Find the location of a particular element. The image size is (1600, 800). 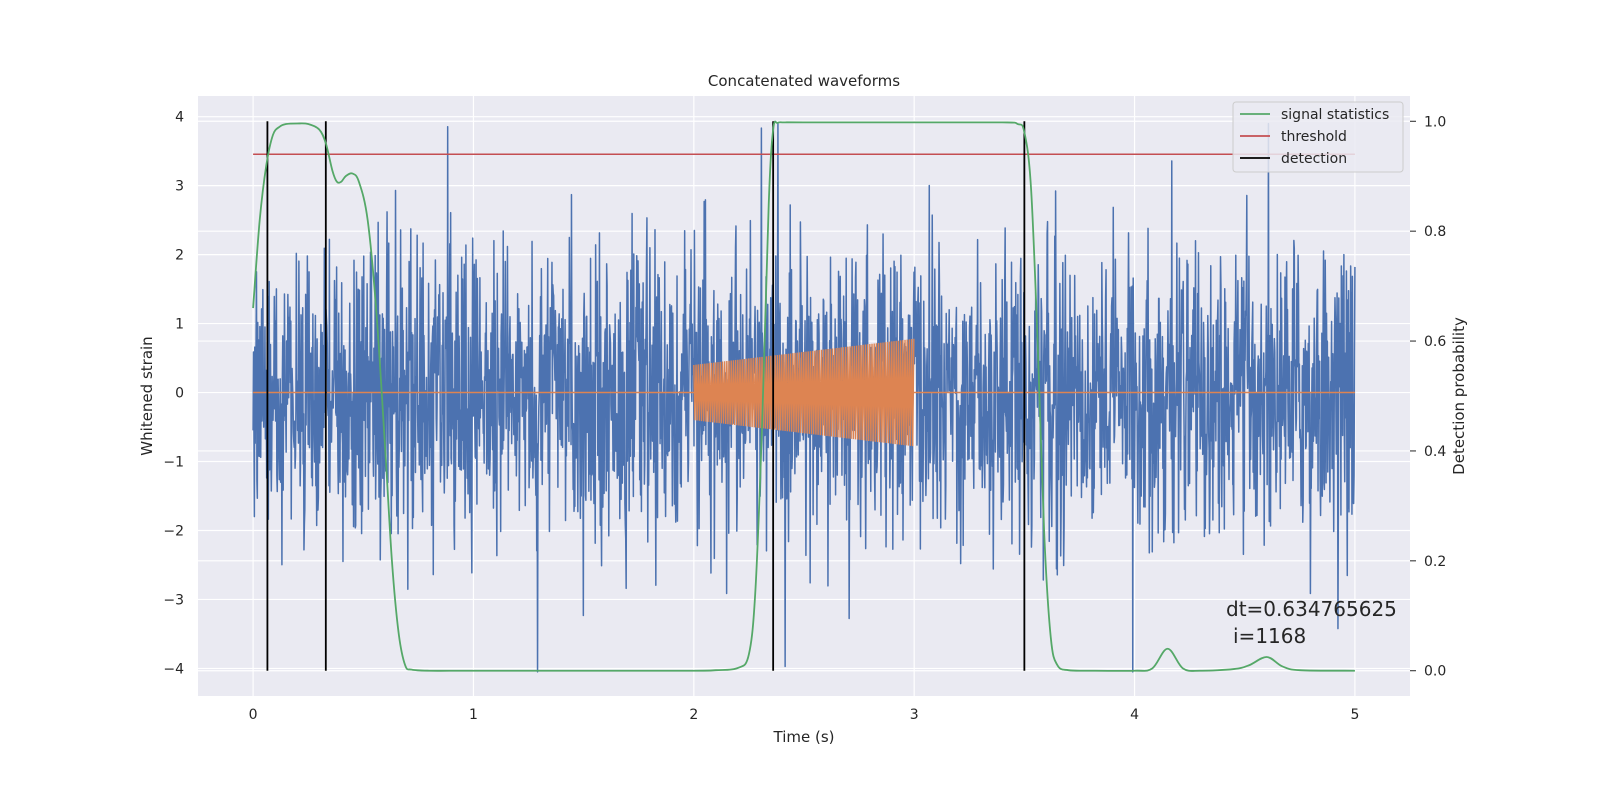

y-tick-label: −3 is located at coordinates (173, 600).